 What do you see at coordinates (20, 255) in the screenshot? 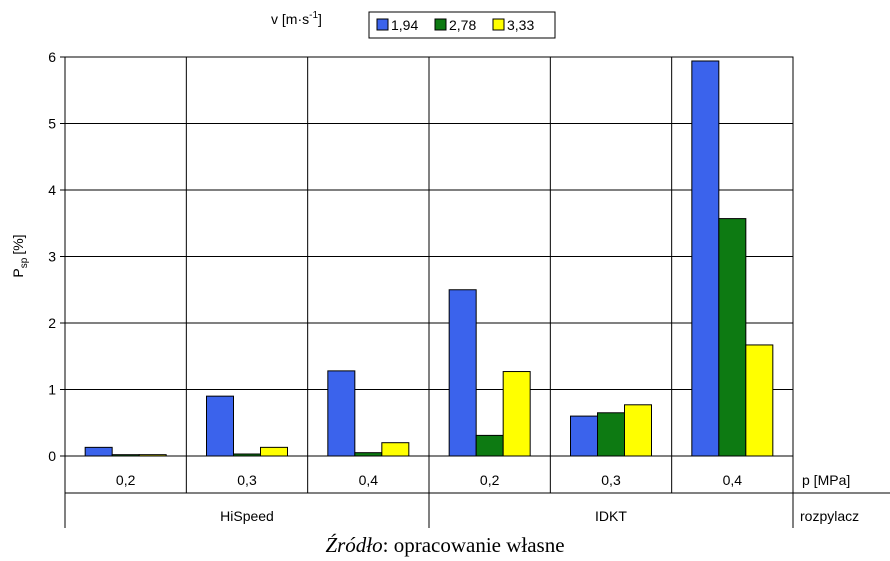
I see `y-axis-label: Psp [%]` at bounding box center [20, 255].